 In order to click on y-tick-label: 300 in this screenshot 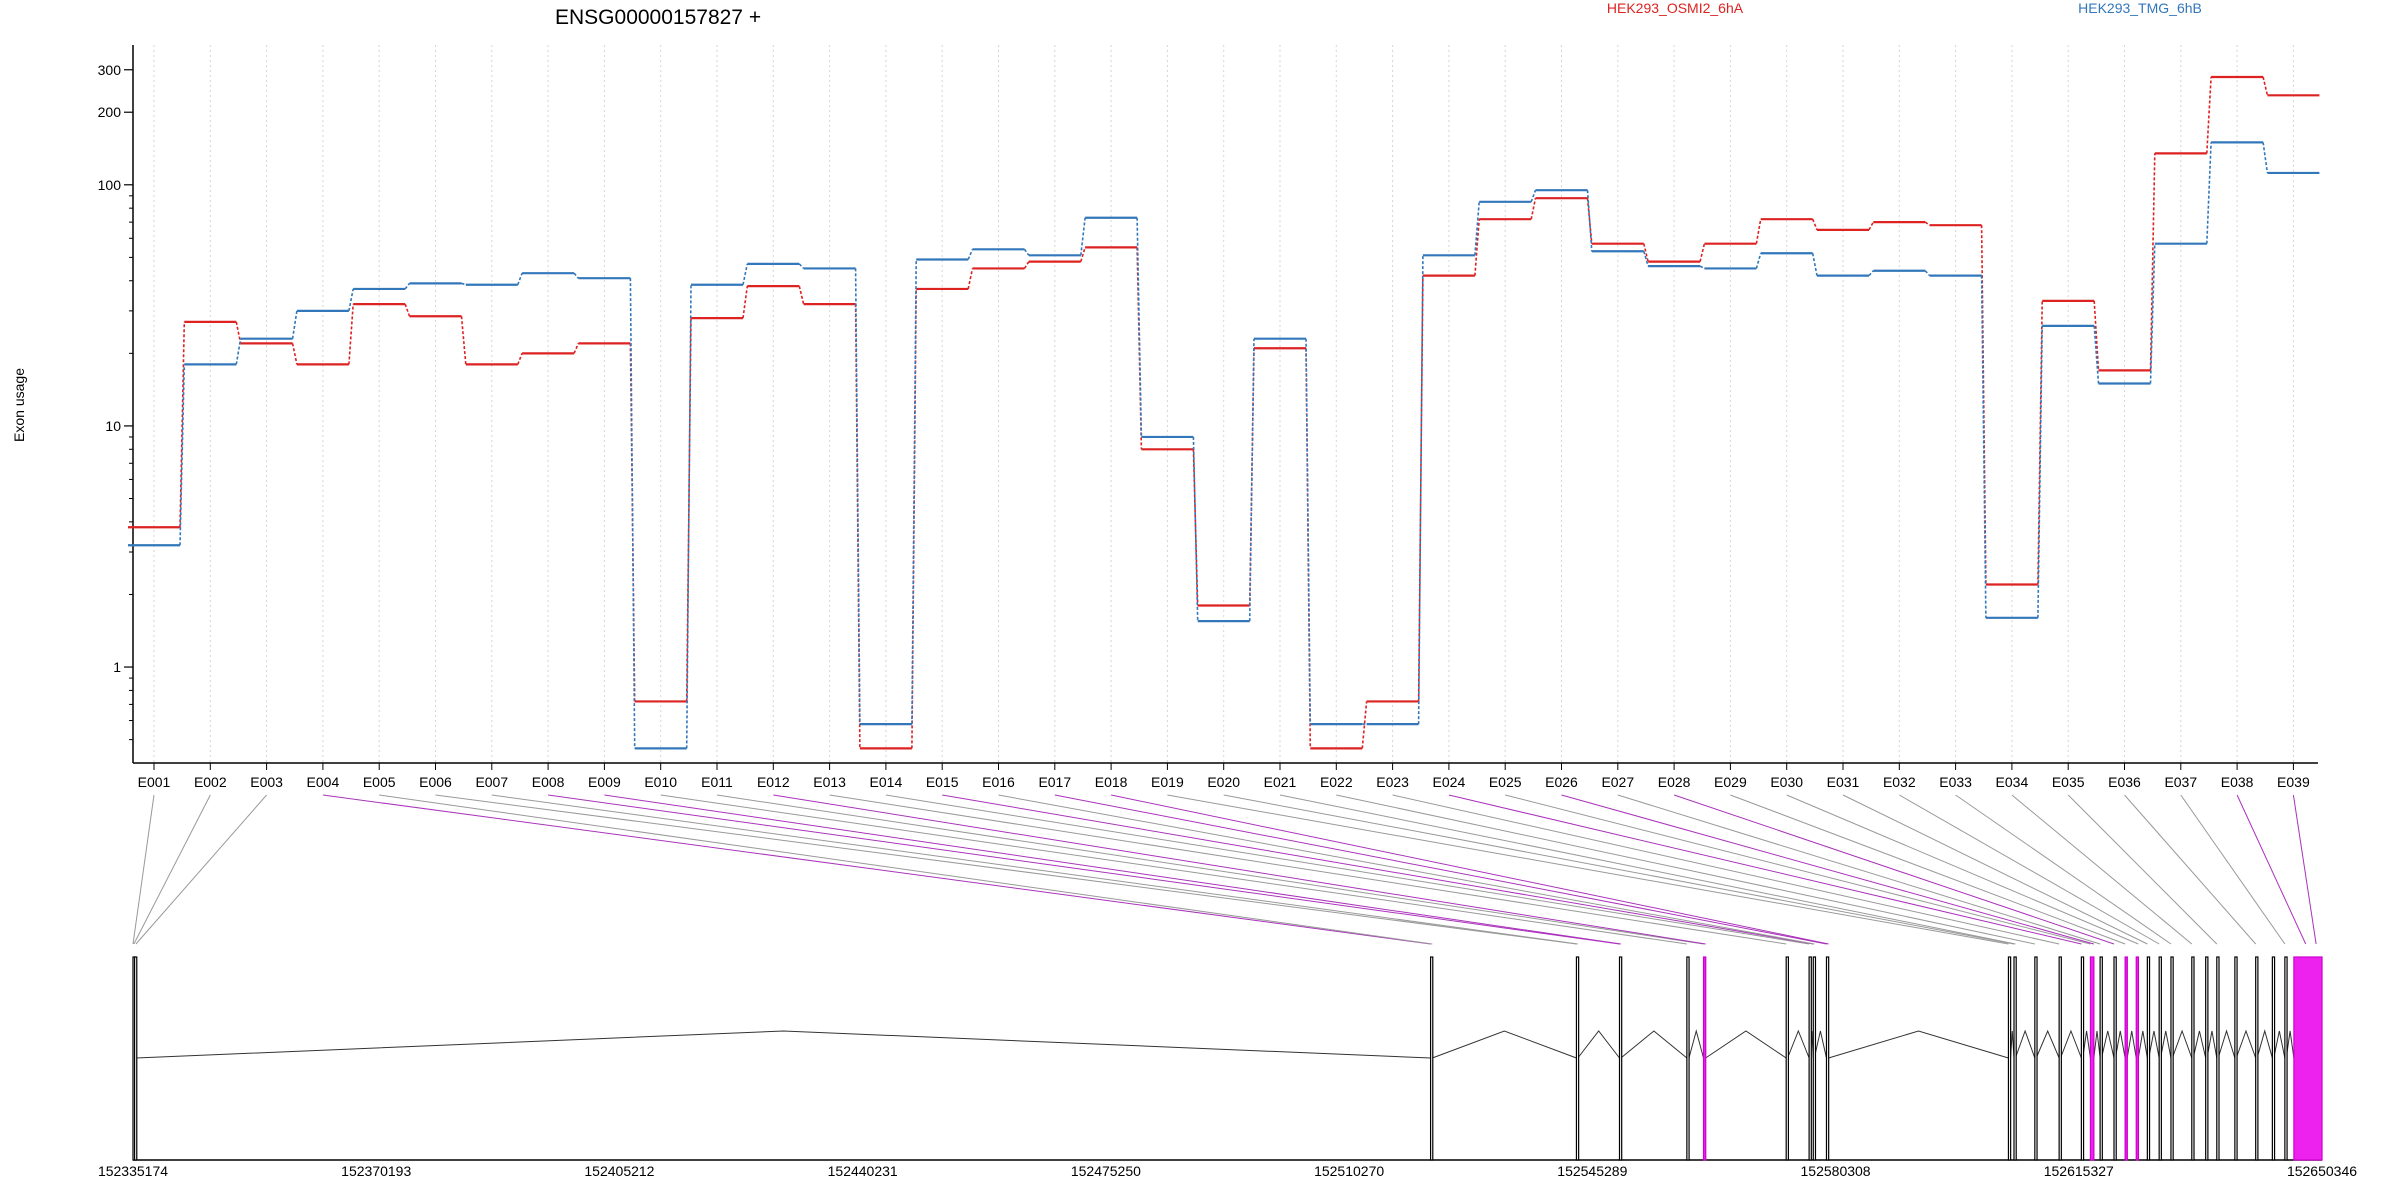, I will do `click(110, 70)`.